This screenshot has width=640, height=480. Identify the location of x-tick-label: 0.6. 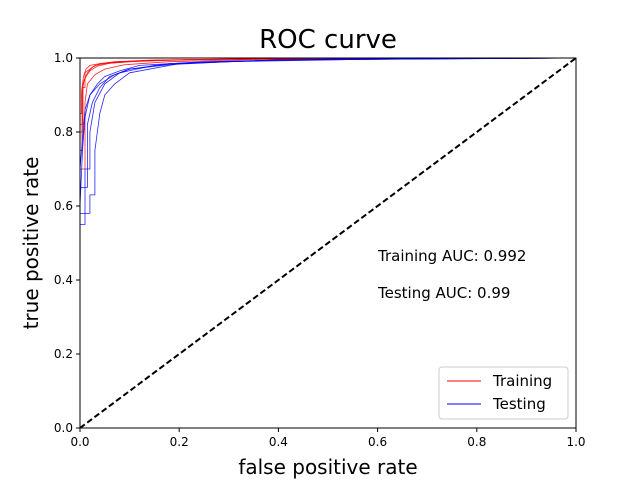
(377, 442).